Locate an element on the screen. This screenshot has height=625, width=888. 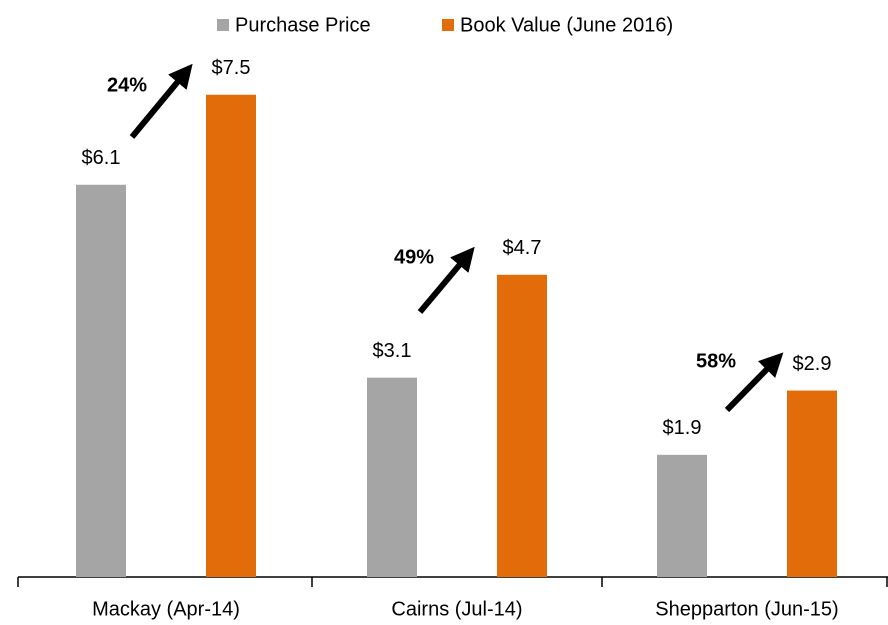
x-tick-label: Cairns (Jul-14) is located at coordinates (456, 609).